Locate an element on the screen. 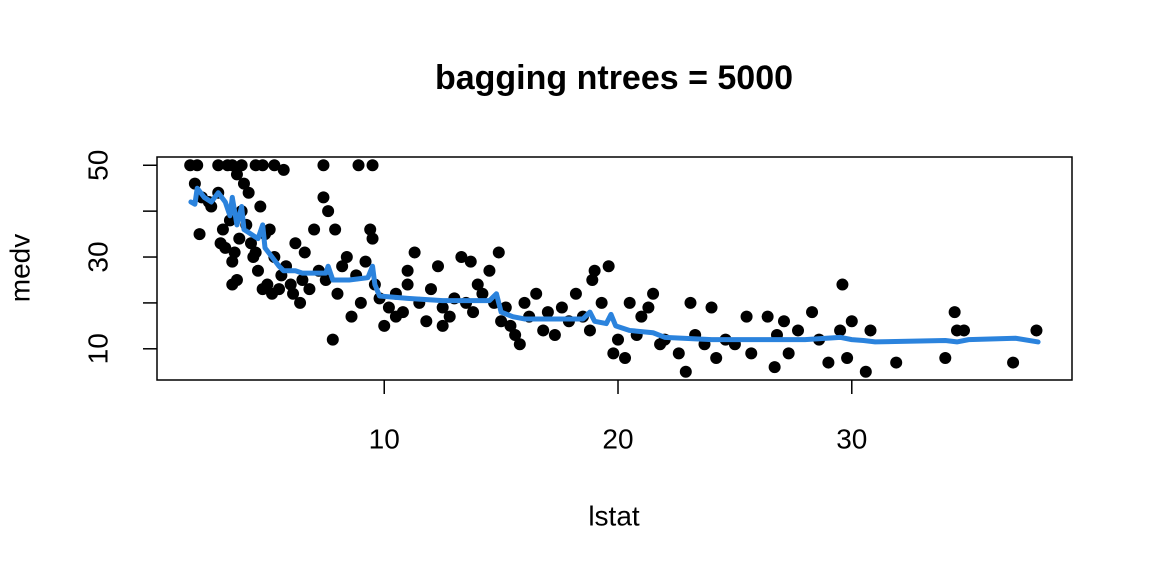 The image size is (1152, 581). y-axis-label: medv is located at coordinates (19, 268).